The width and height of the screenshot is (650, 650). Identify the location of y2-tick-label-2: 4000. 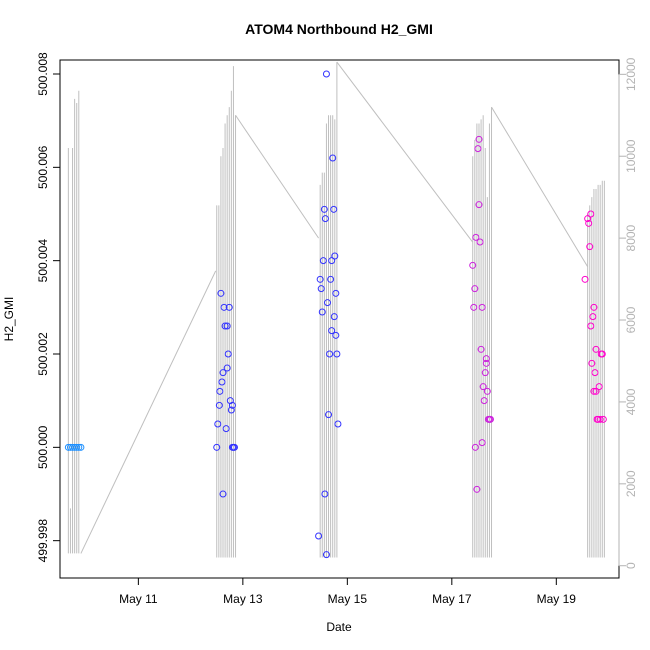
(631, 401).